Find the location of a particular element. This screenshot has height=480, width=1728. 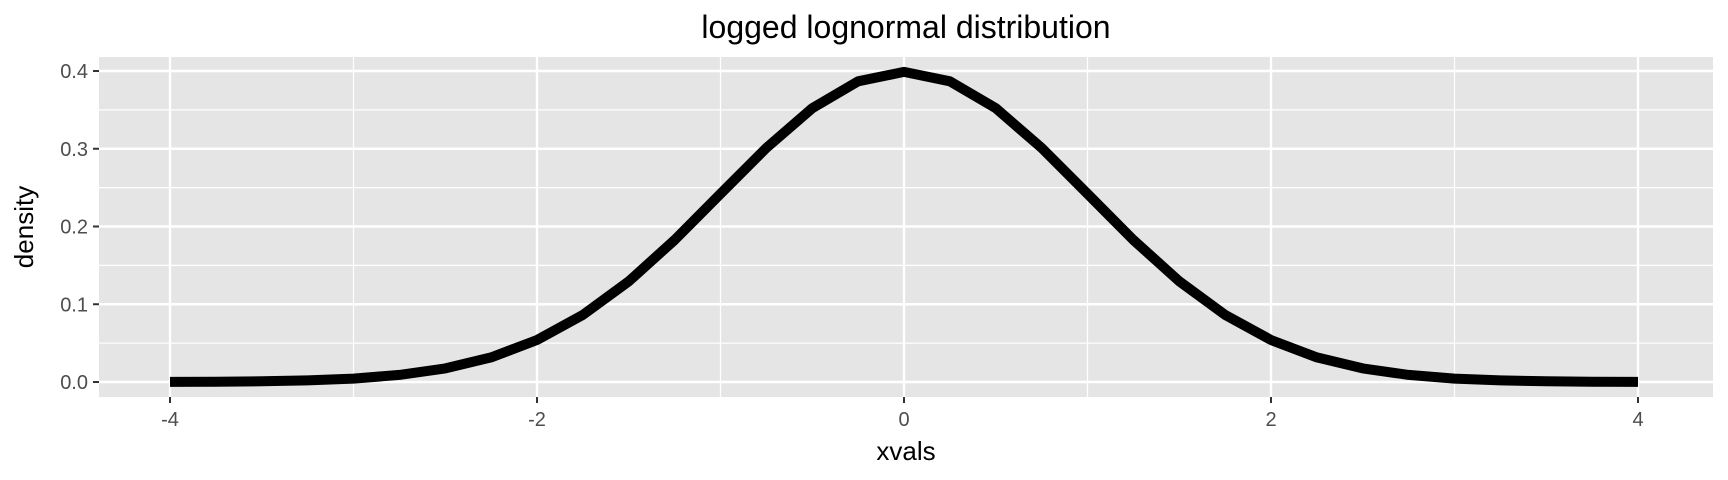

x-tick-label: 2 is located at coordinates (1270, 420).